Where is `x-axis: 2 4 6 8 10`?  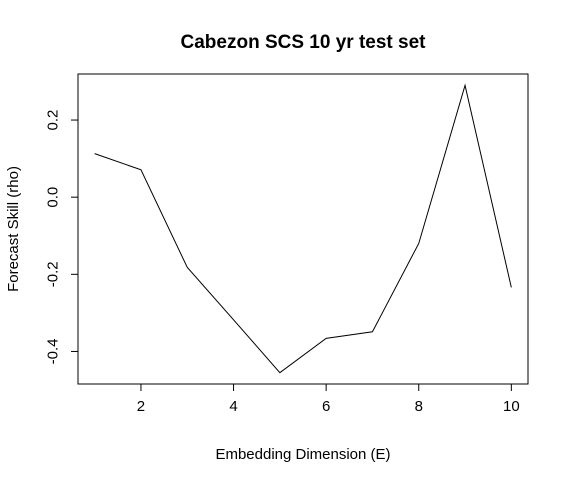 x-axis: 2 4 6 8 10 is located at coordinates (328, 399).